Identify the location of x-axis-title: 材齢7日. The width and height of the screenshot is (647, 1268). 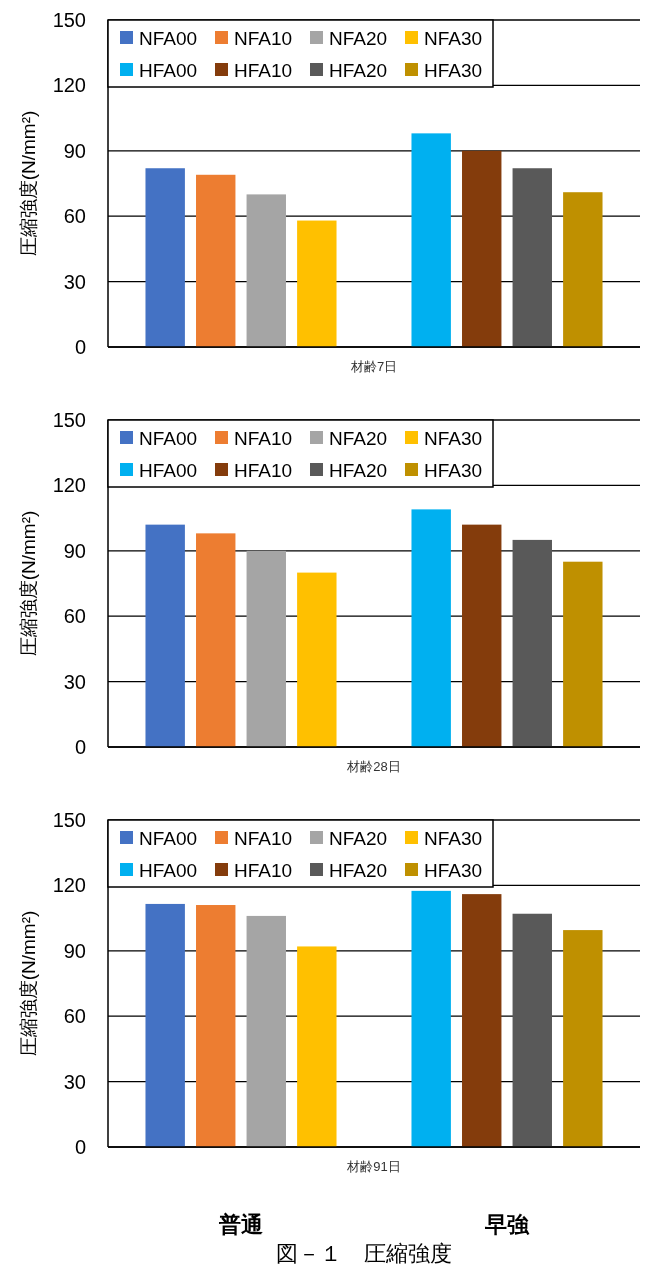
(373, 366).